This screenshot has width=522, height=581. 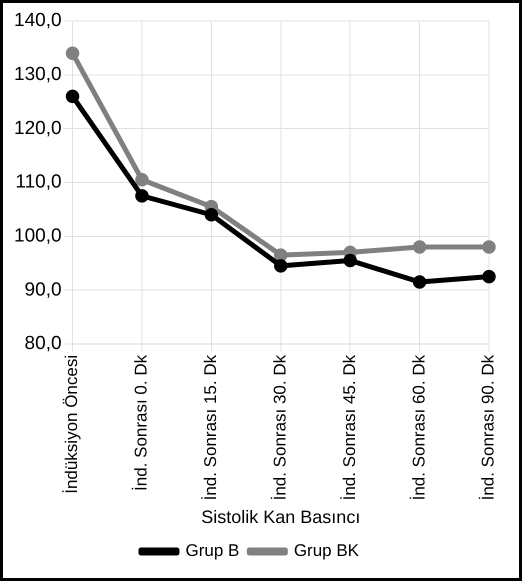 What do you see at coordinates (38, 235) in the screenshot?
I see `y-tick-label: 100,0` at bounding box center [38, 235].